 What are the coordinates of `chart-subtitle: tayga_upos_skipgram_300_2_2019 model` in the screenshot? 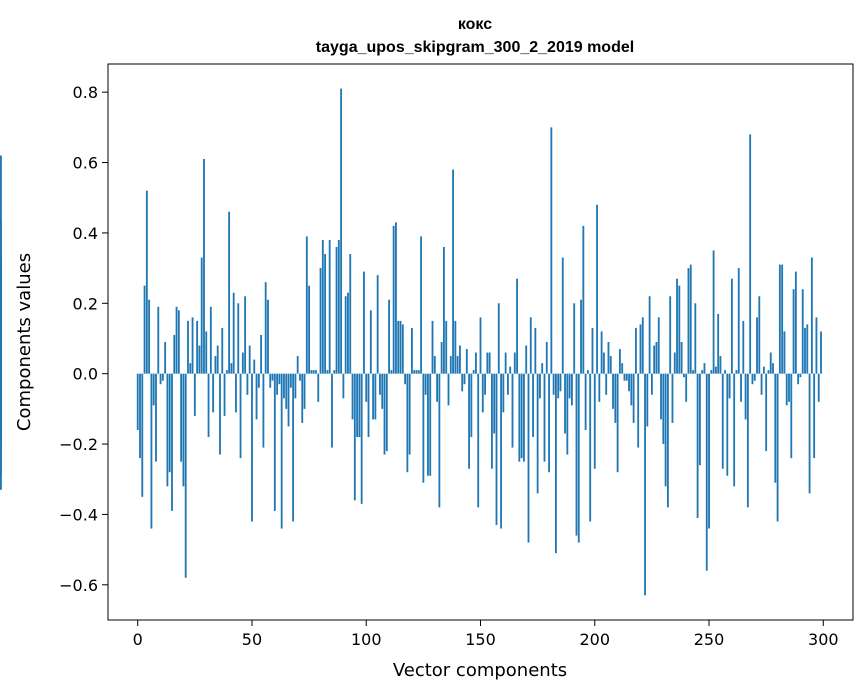 It's located at (475, 47).